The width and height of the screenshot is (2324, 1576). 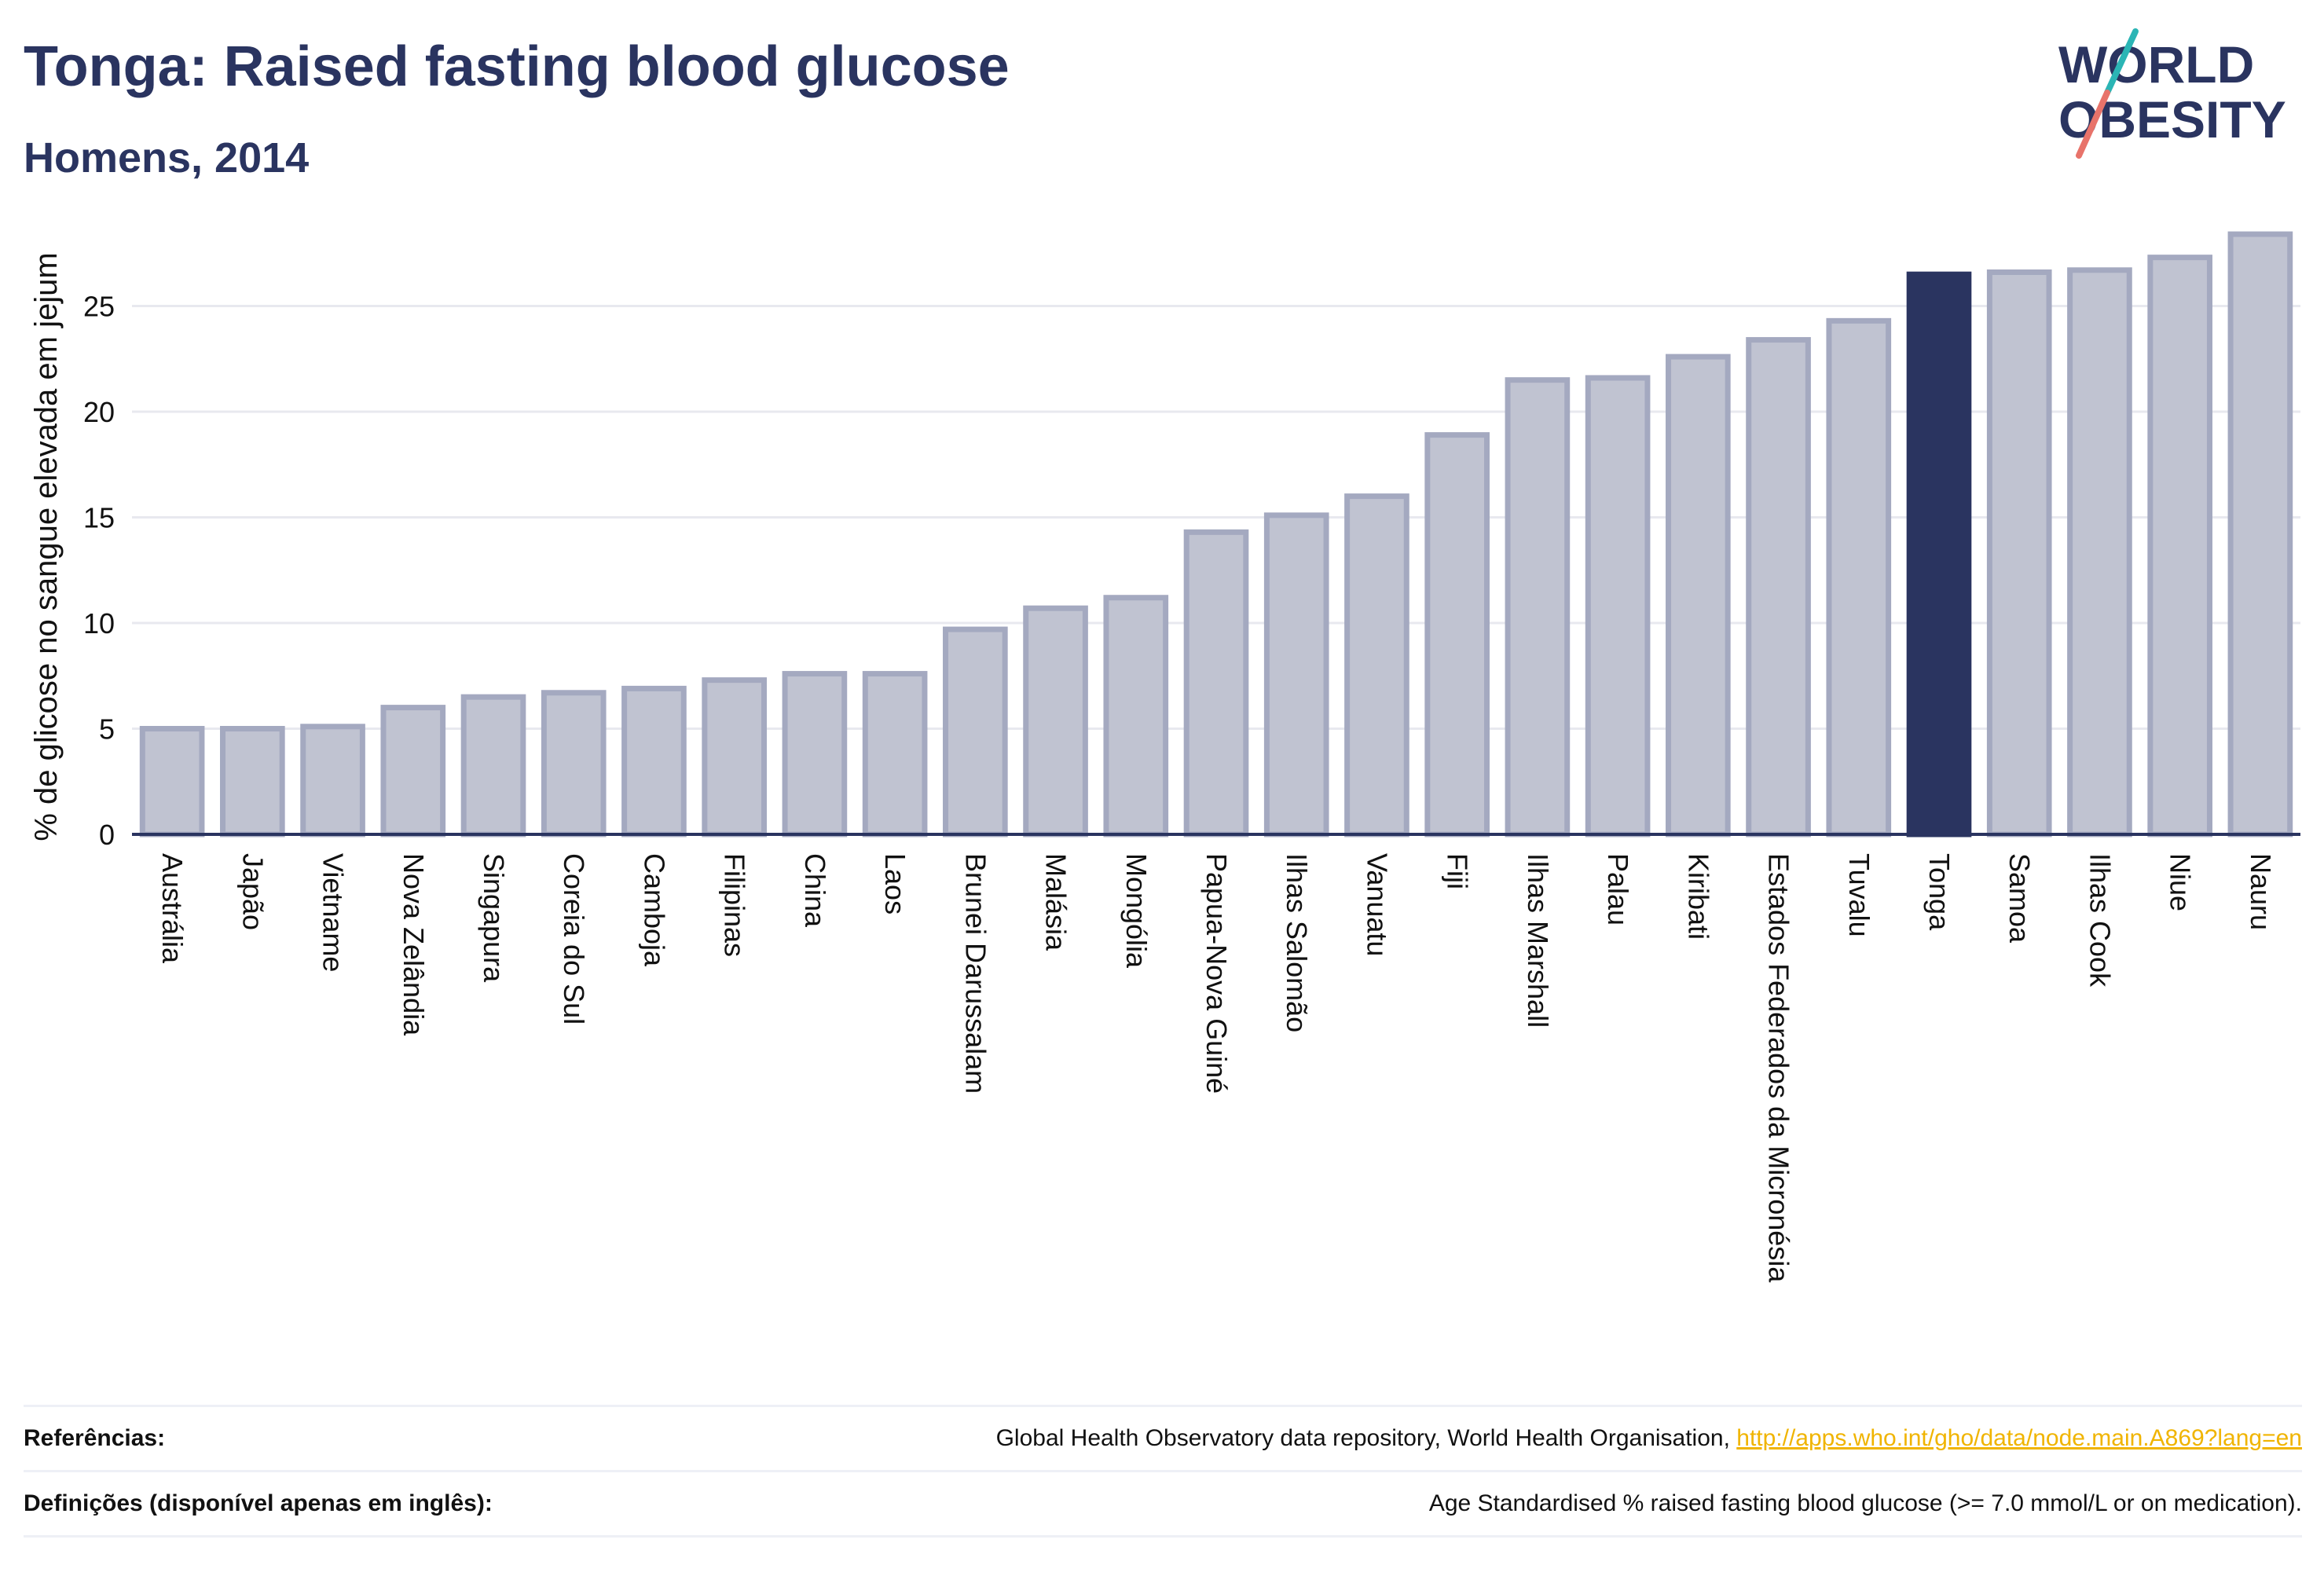 What do you see at coordinates (107, 729) in the screenshot?
I see `y-tick-label: 5` at bounding box center [107, 729].